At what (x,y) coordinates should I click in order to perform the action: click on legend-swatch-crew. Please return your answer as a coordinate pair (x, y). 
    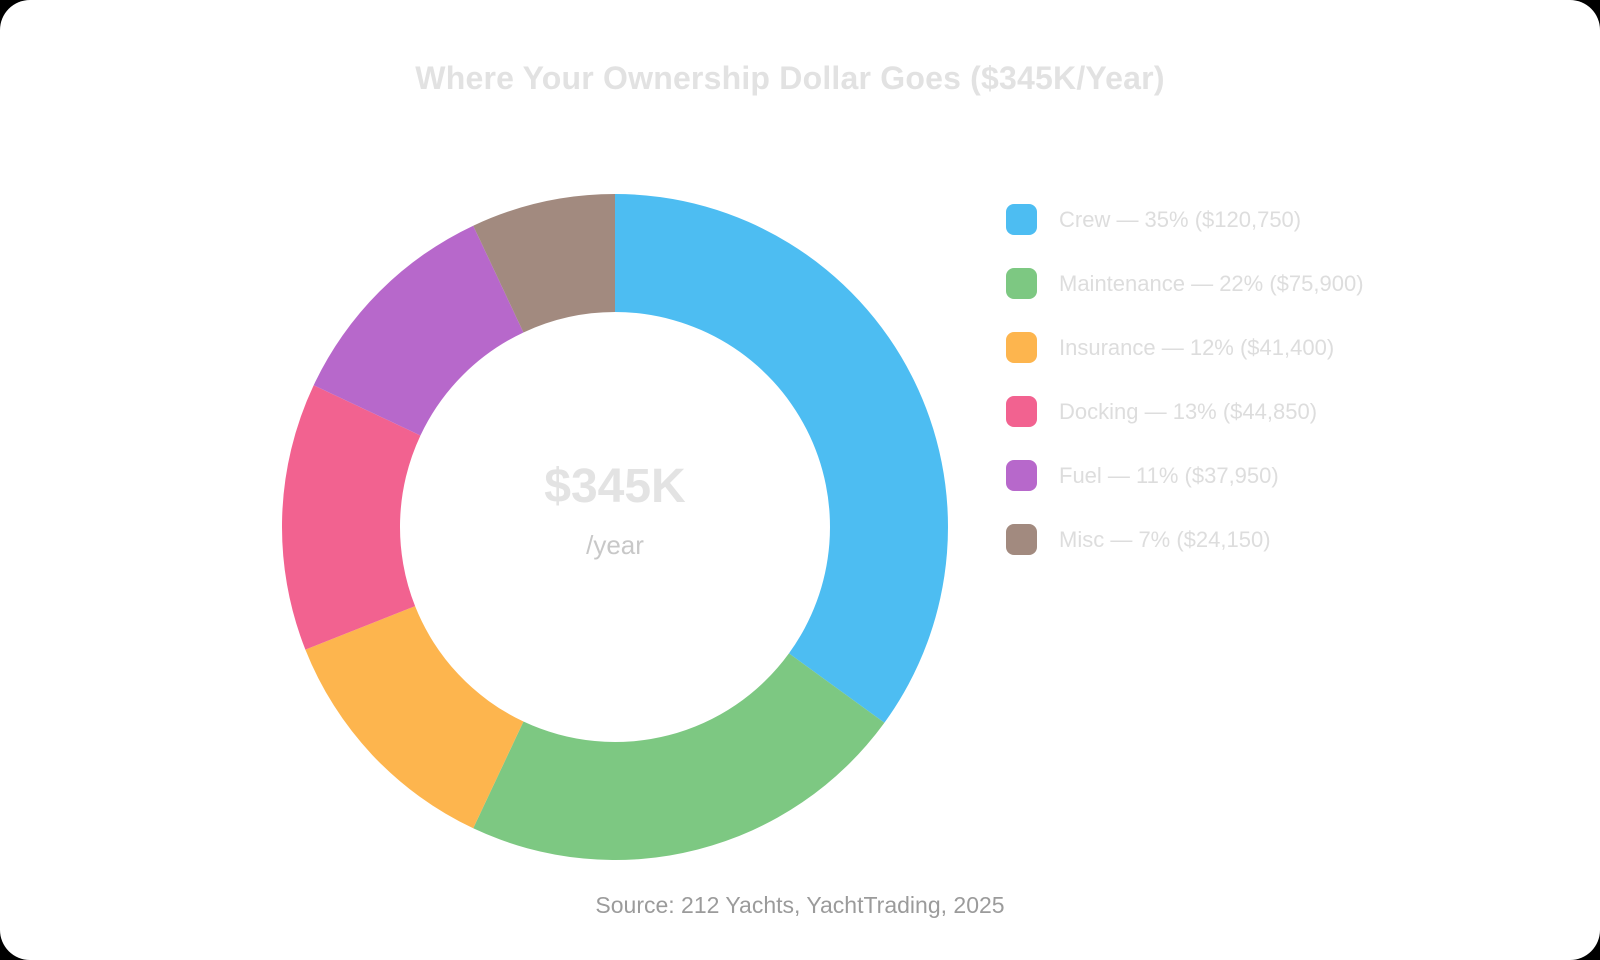
    Looking at the image, I should click on (1021, 219).